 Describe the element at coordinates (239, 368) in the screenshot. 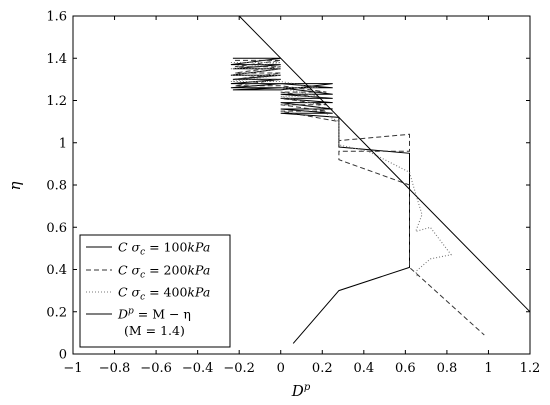

I see `x-tick-label: −0.2` at that location.